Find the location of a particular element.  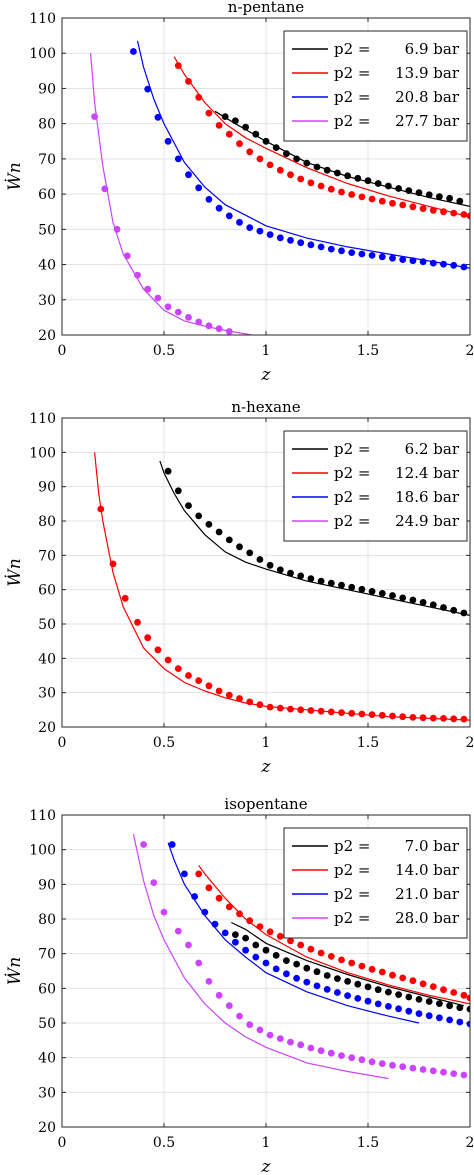

y-tick-label: 70 is located at coordinates (47, 160).